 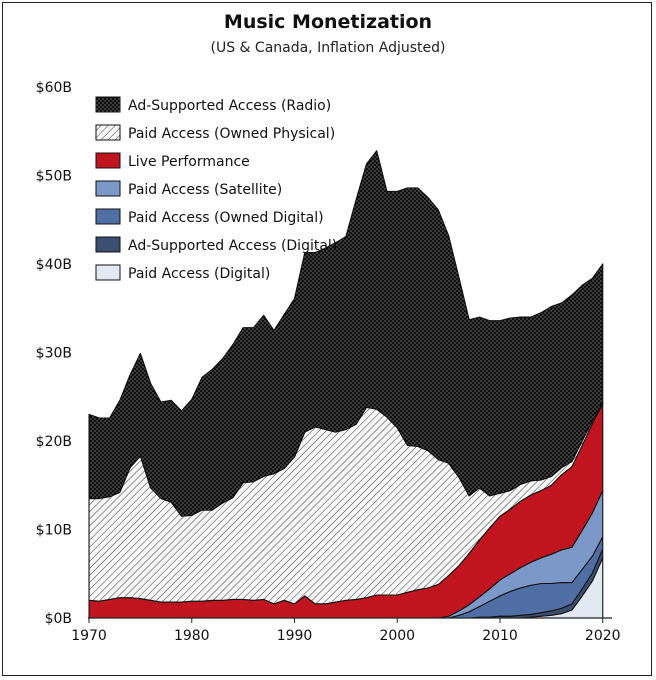 What do you see at coordinates (226, 218) in the screenshot?
I see `legend-label: Paid Access (Owned Digital)` at bounding box center [226, 218].